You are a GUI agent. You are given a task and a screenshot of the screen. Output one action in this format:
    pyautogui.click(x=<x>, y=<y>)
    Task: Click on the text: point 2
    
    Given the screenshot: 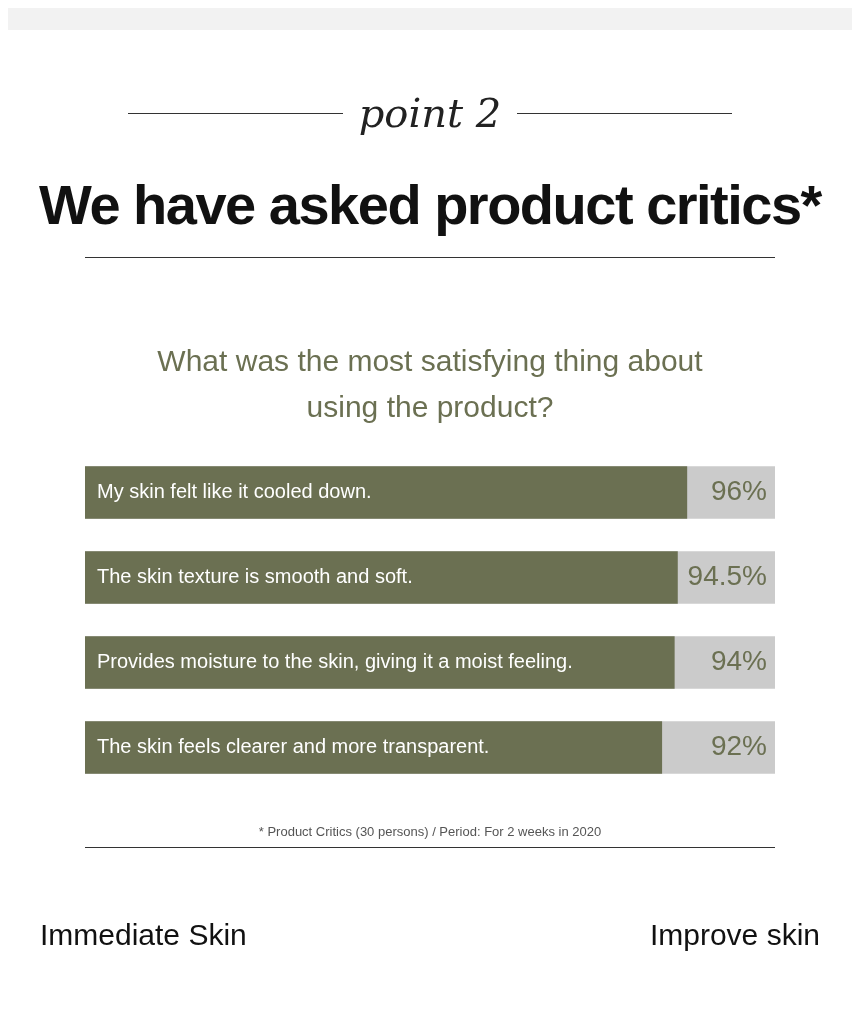 What is the action you would take?
    pyautogui.click(x=430, y=113)
    